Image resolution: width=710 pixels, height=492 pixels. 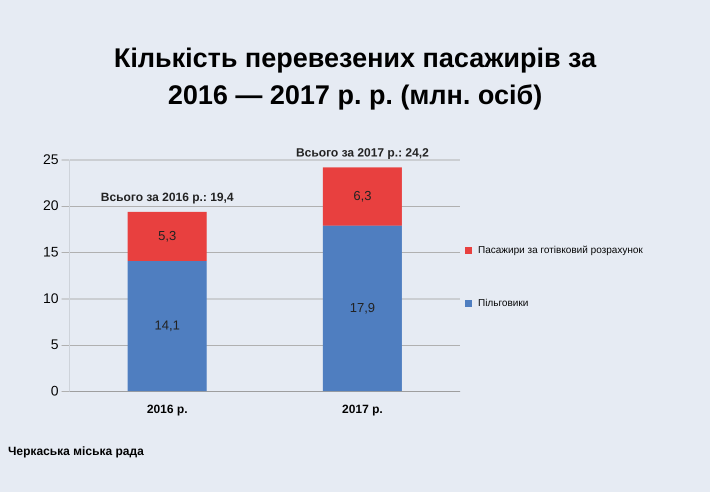 What do you see at coordinates (362, 409) in the screenshot?
I see `x-tick-label: 2017 р.` at bounding box center [362, 409].